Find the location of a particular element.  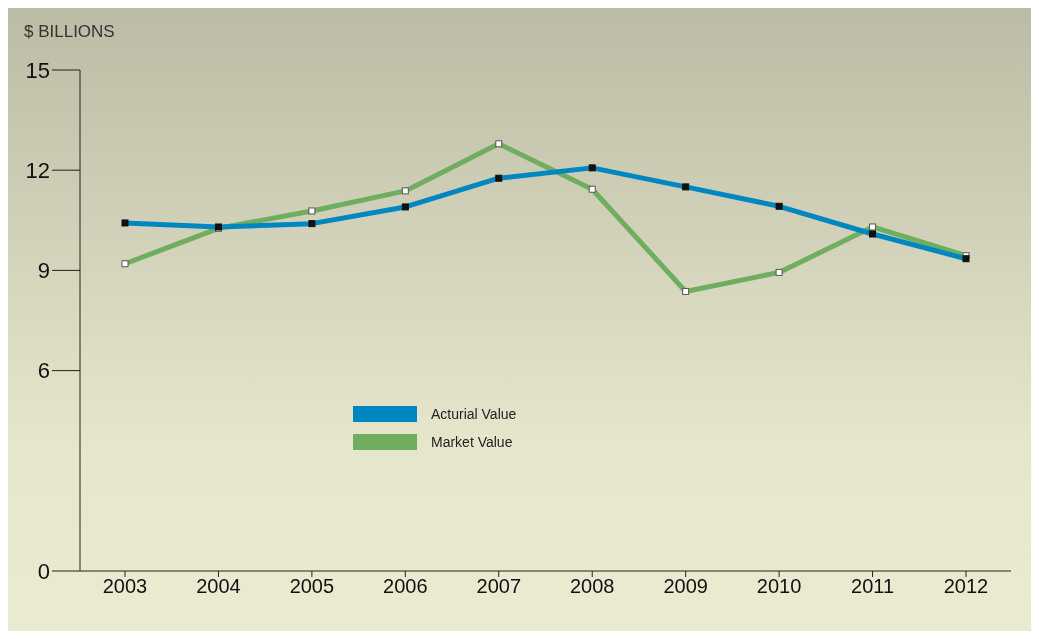

y-tick-label: 6 is located at coordinates (43, 371).